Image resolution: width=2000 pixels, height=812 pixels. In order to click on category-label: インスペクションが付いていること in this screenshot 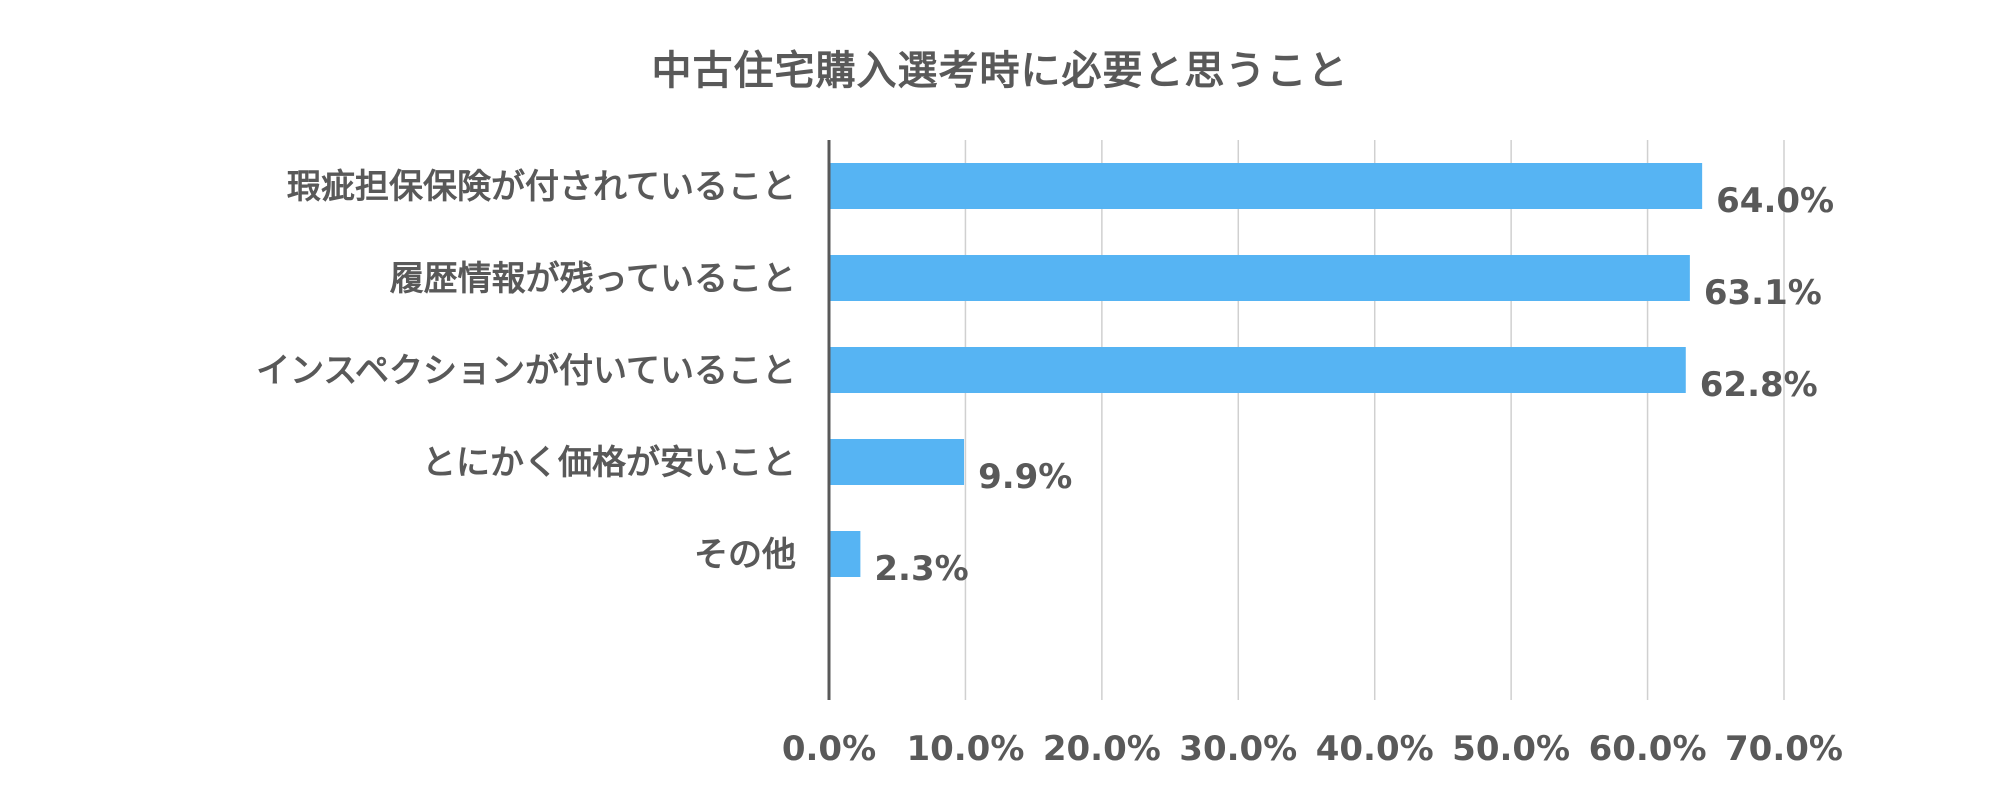, I will do `click(526, 371)`.